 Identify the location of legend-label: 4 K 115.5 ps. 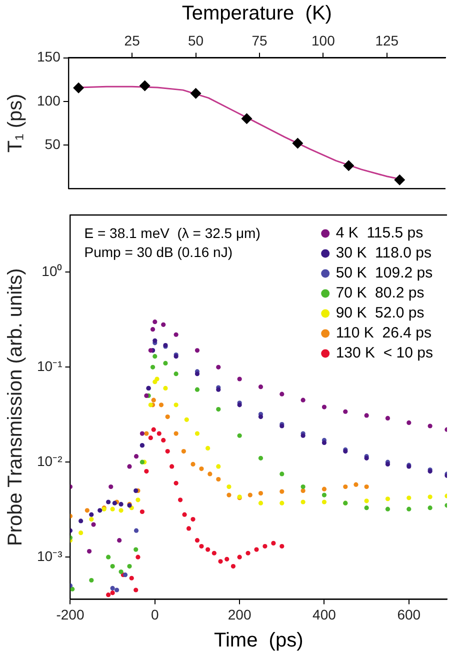
(380, 233).